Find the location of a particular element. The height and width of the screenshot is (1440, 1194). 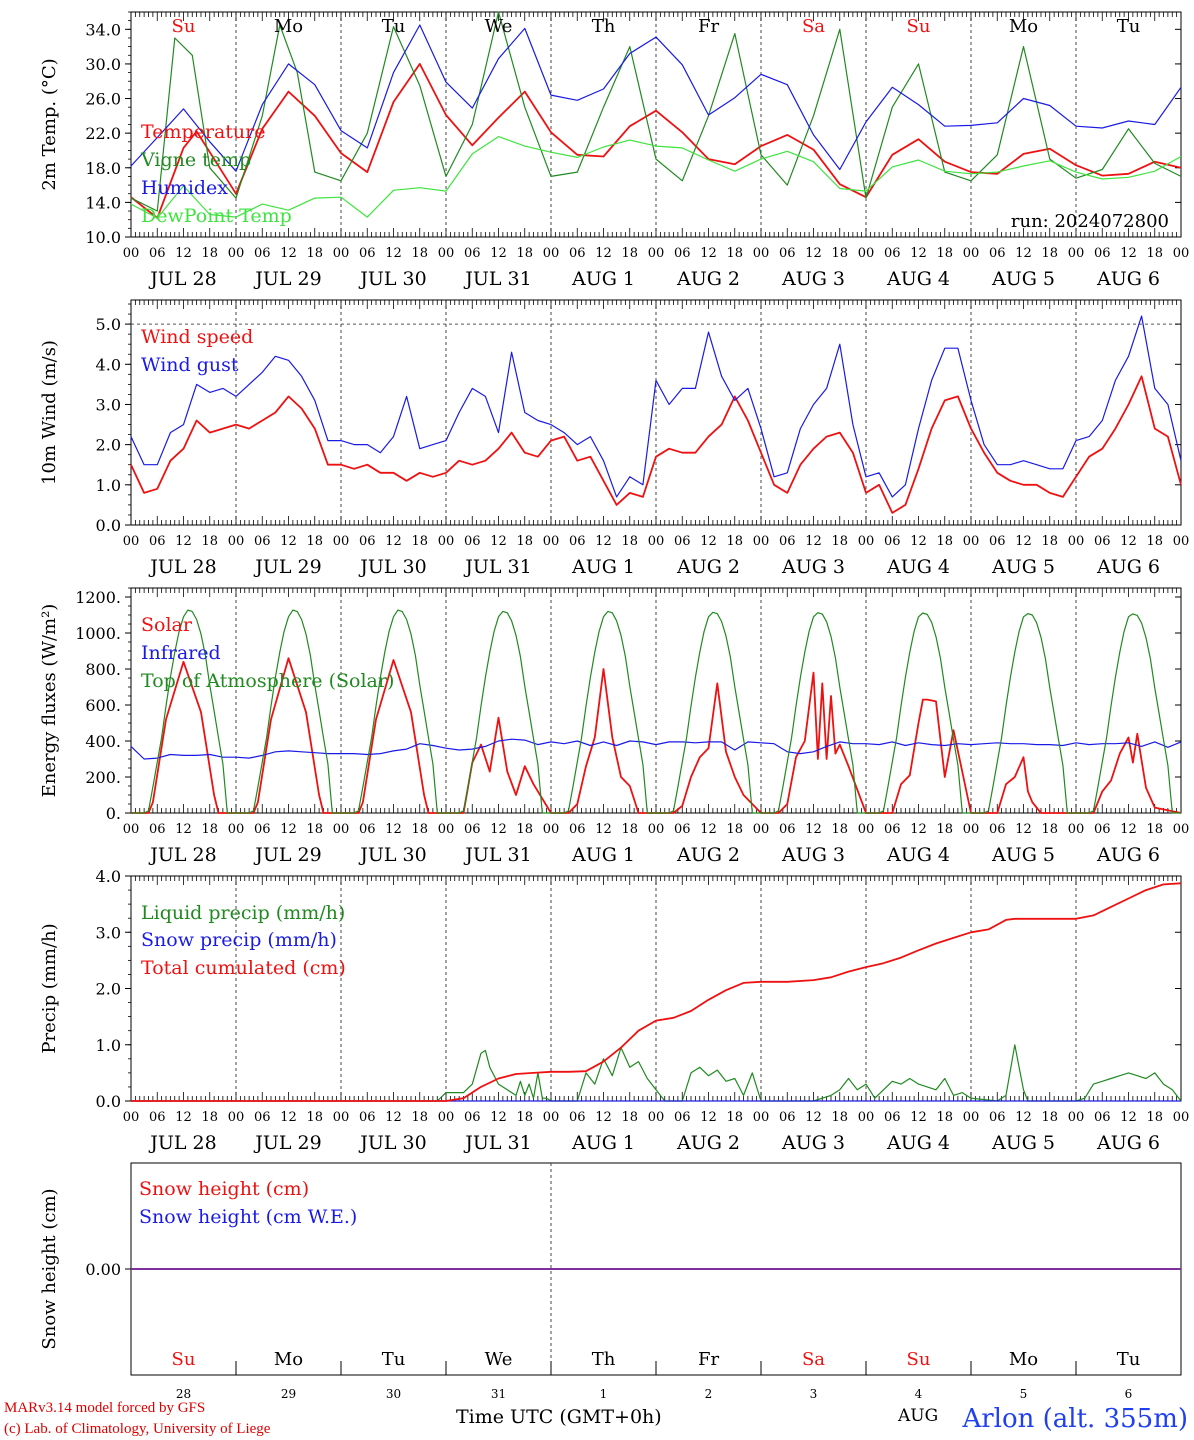

day-of-week-label: Fr is located at coordinates (708, 26).